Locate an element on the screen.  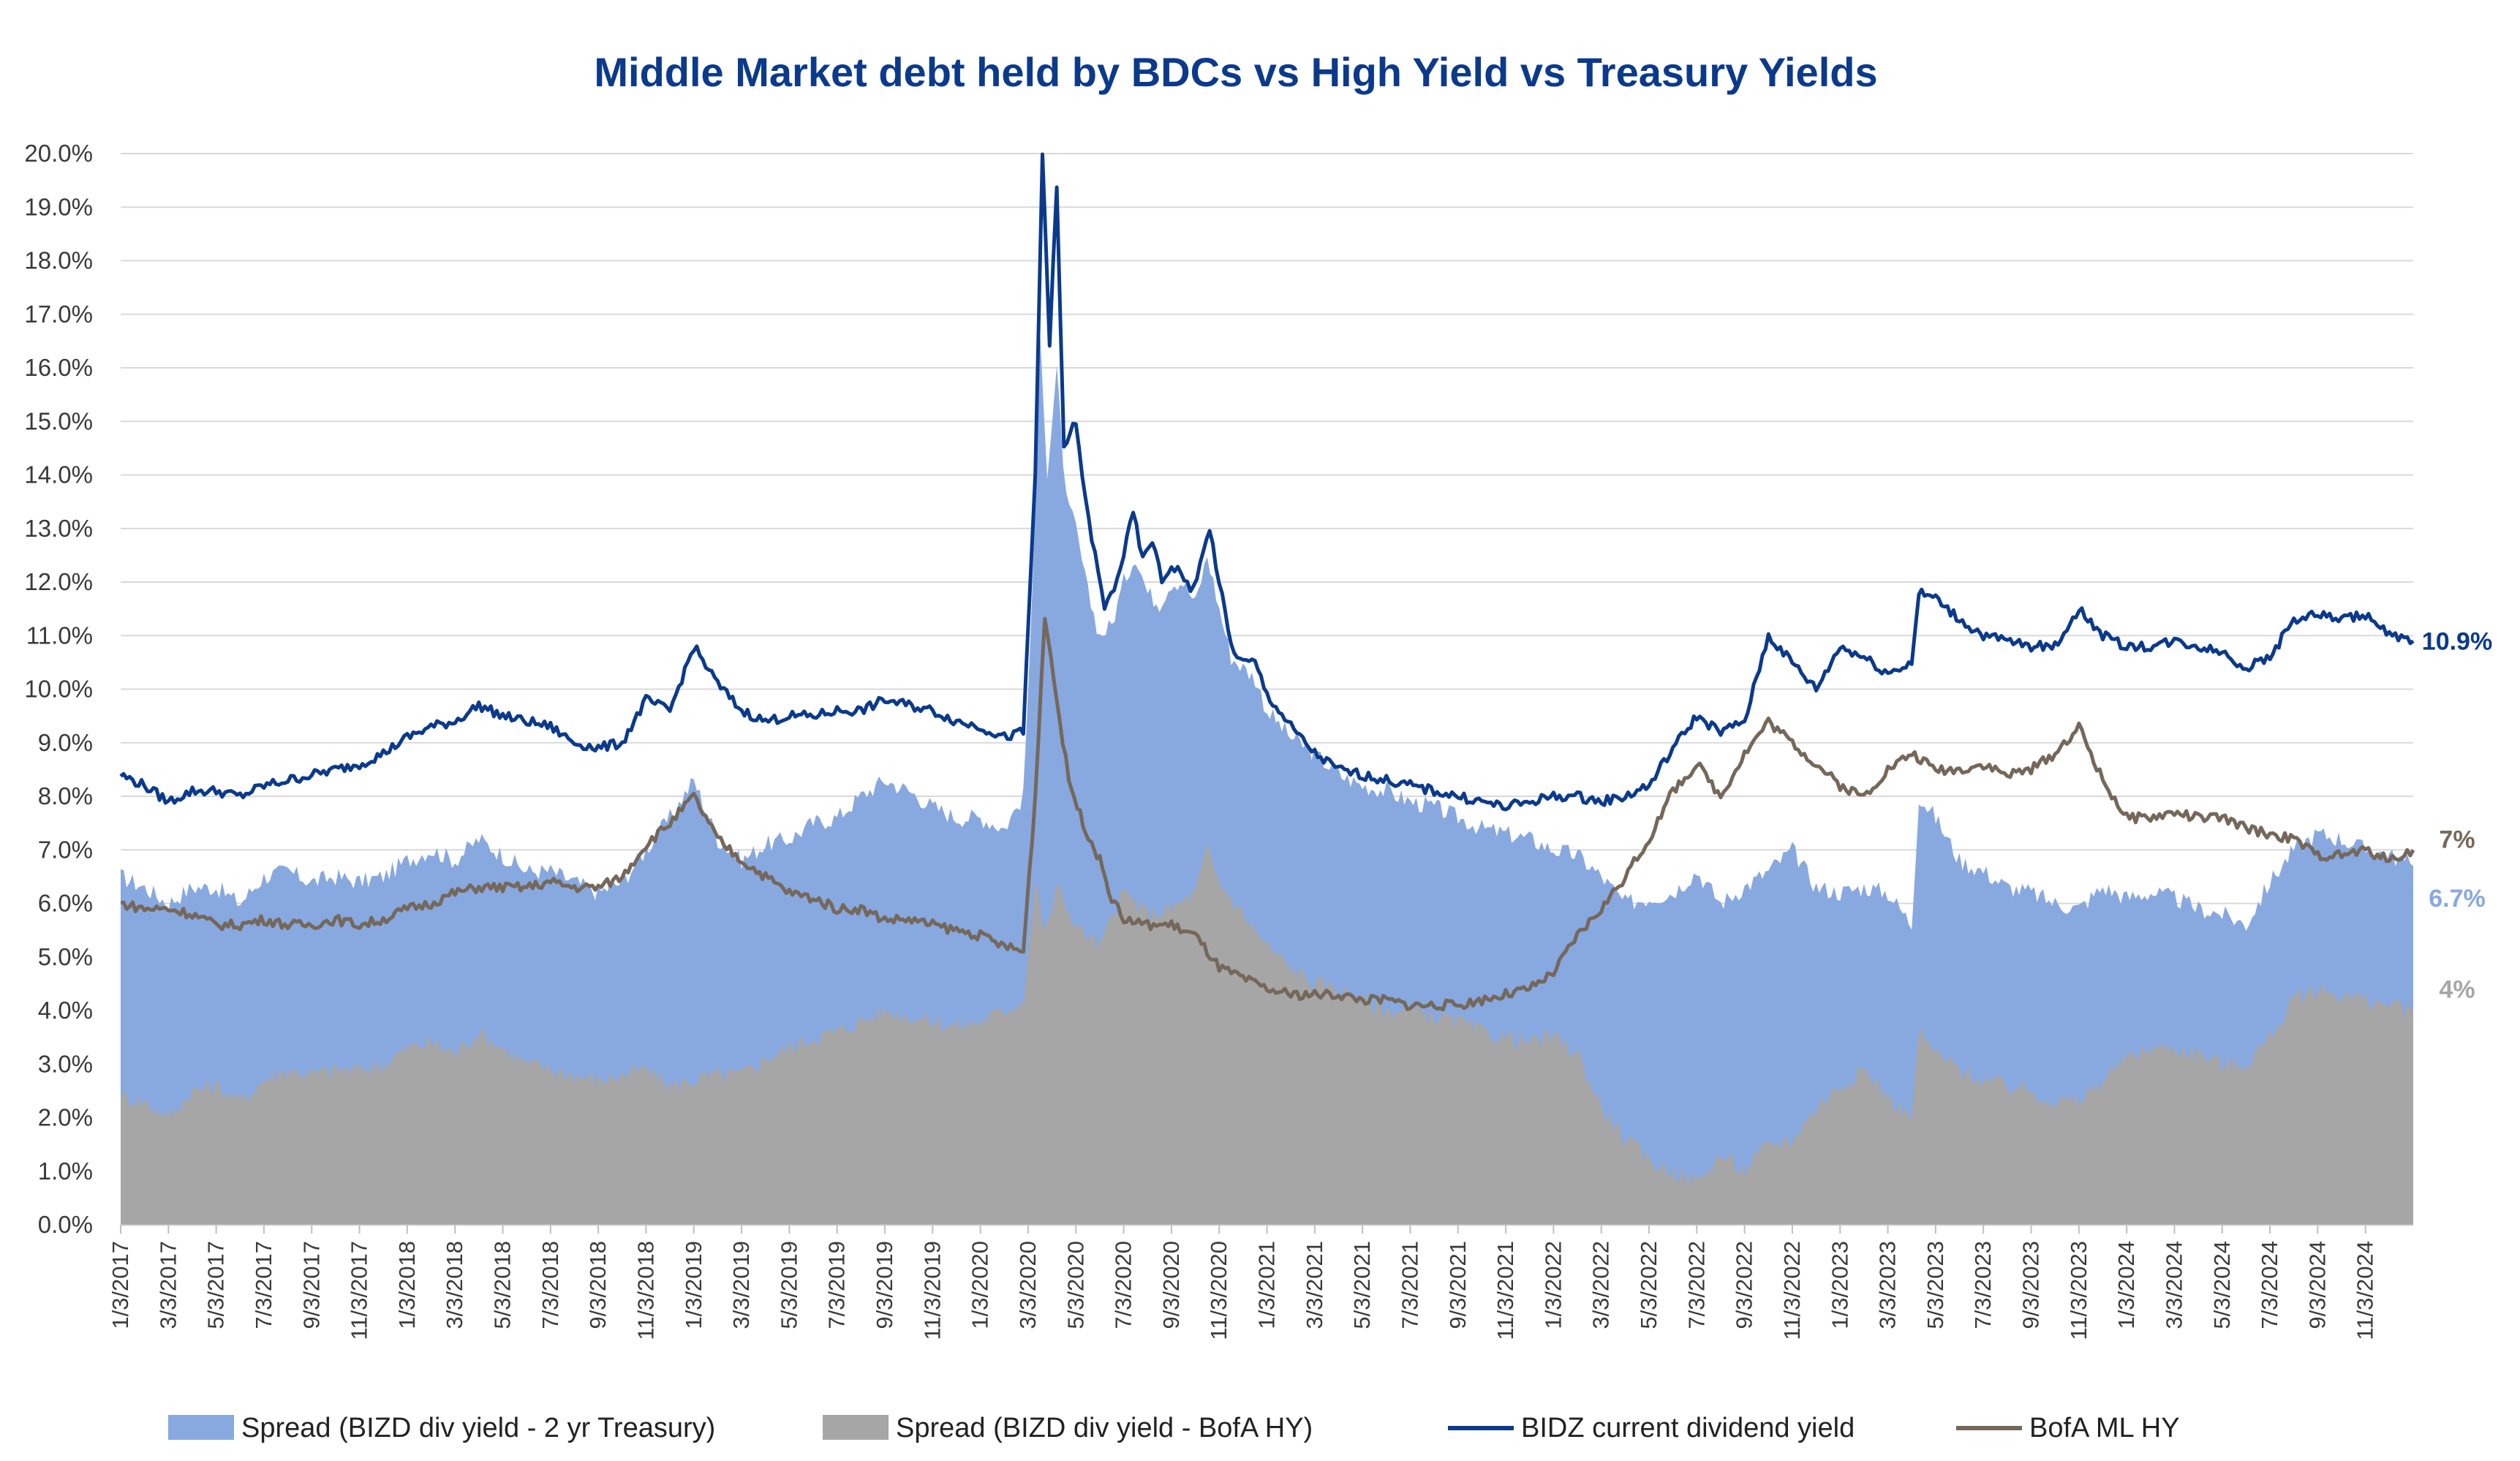
x-tick-label: 7/3/2024 is located at coordinates (2269, 1285).